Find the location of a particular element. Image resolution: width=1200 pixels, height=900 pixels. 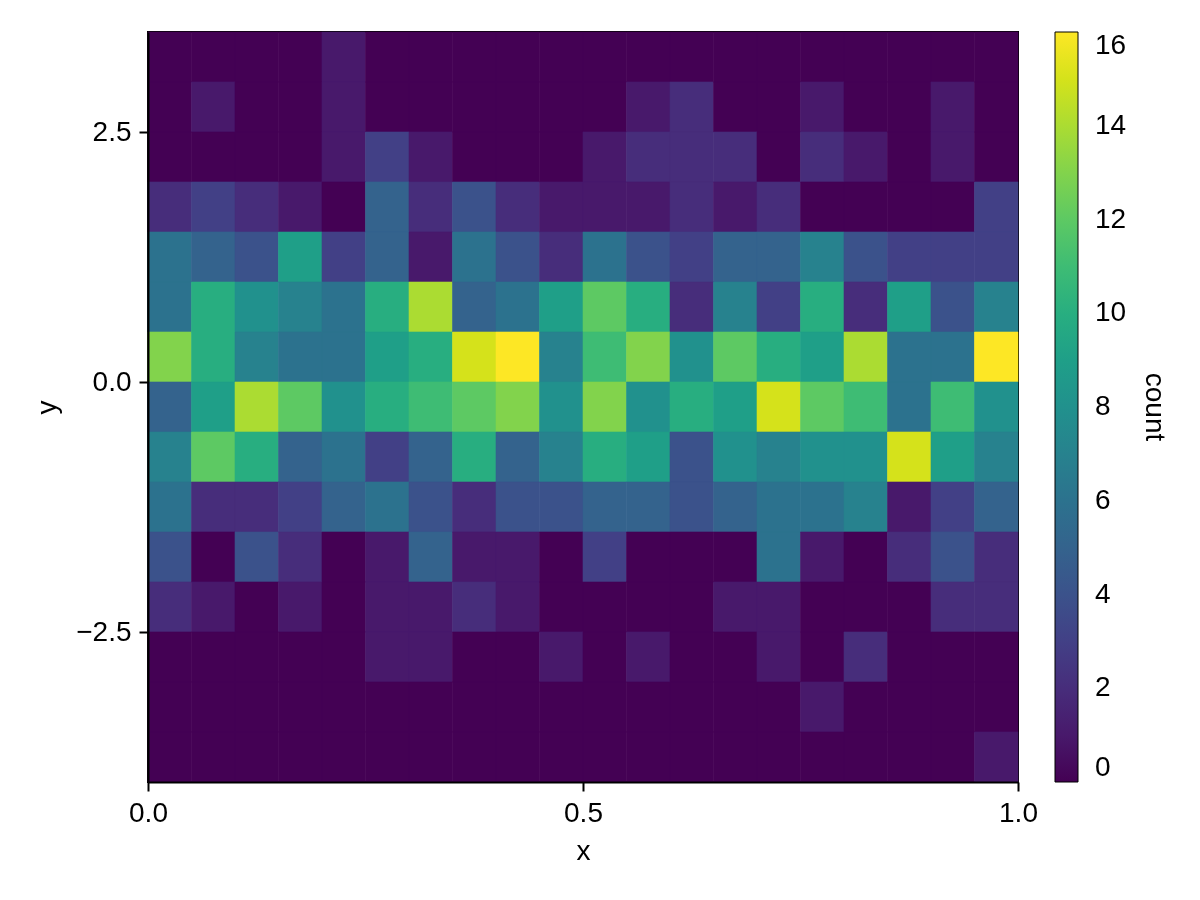

color-bar-label: 14 is located at coordinates (1111, 124).